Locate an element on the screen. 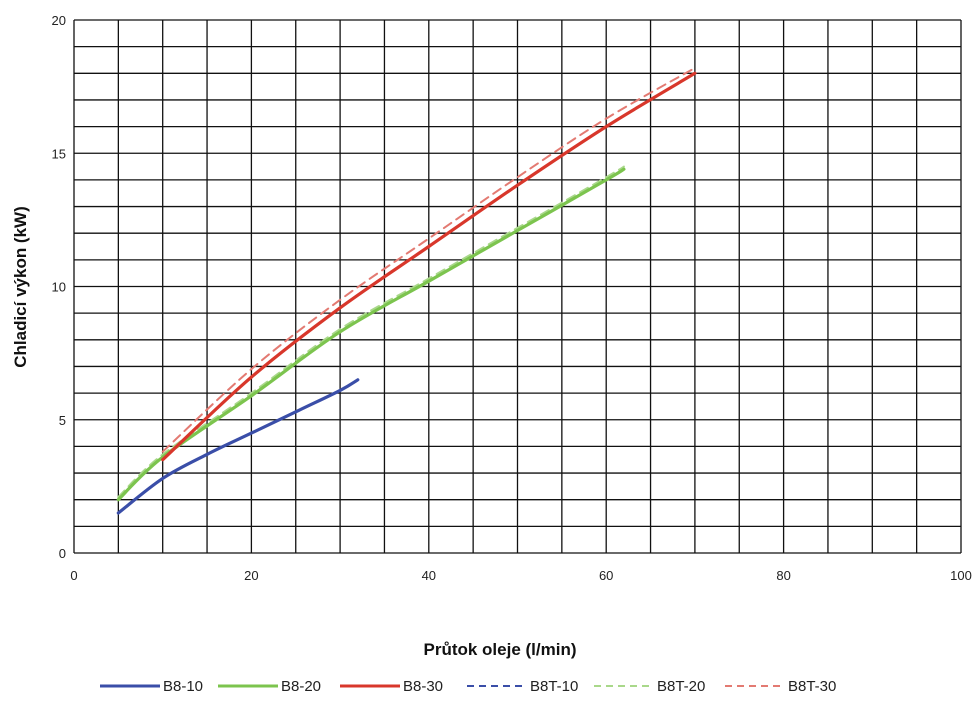  x-tick-label: 60 is located at coordinates (606, 575).